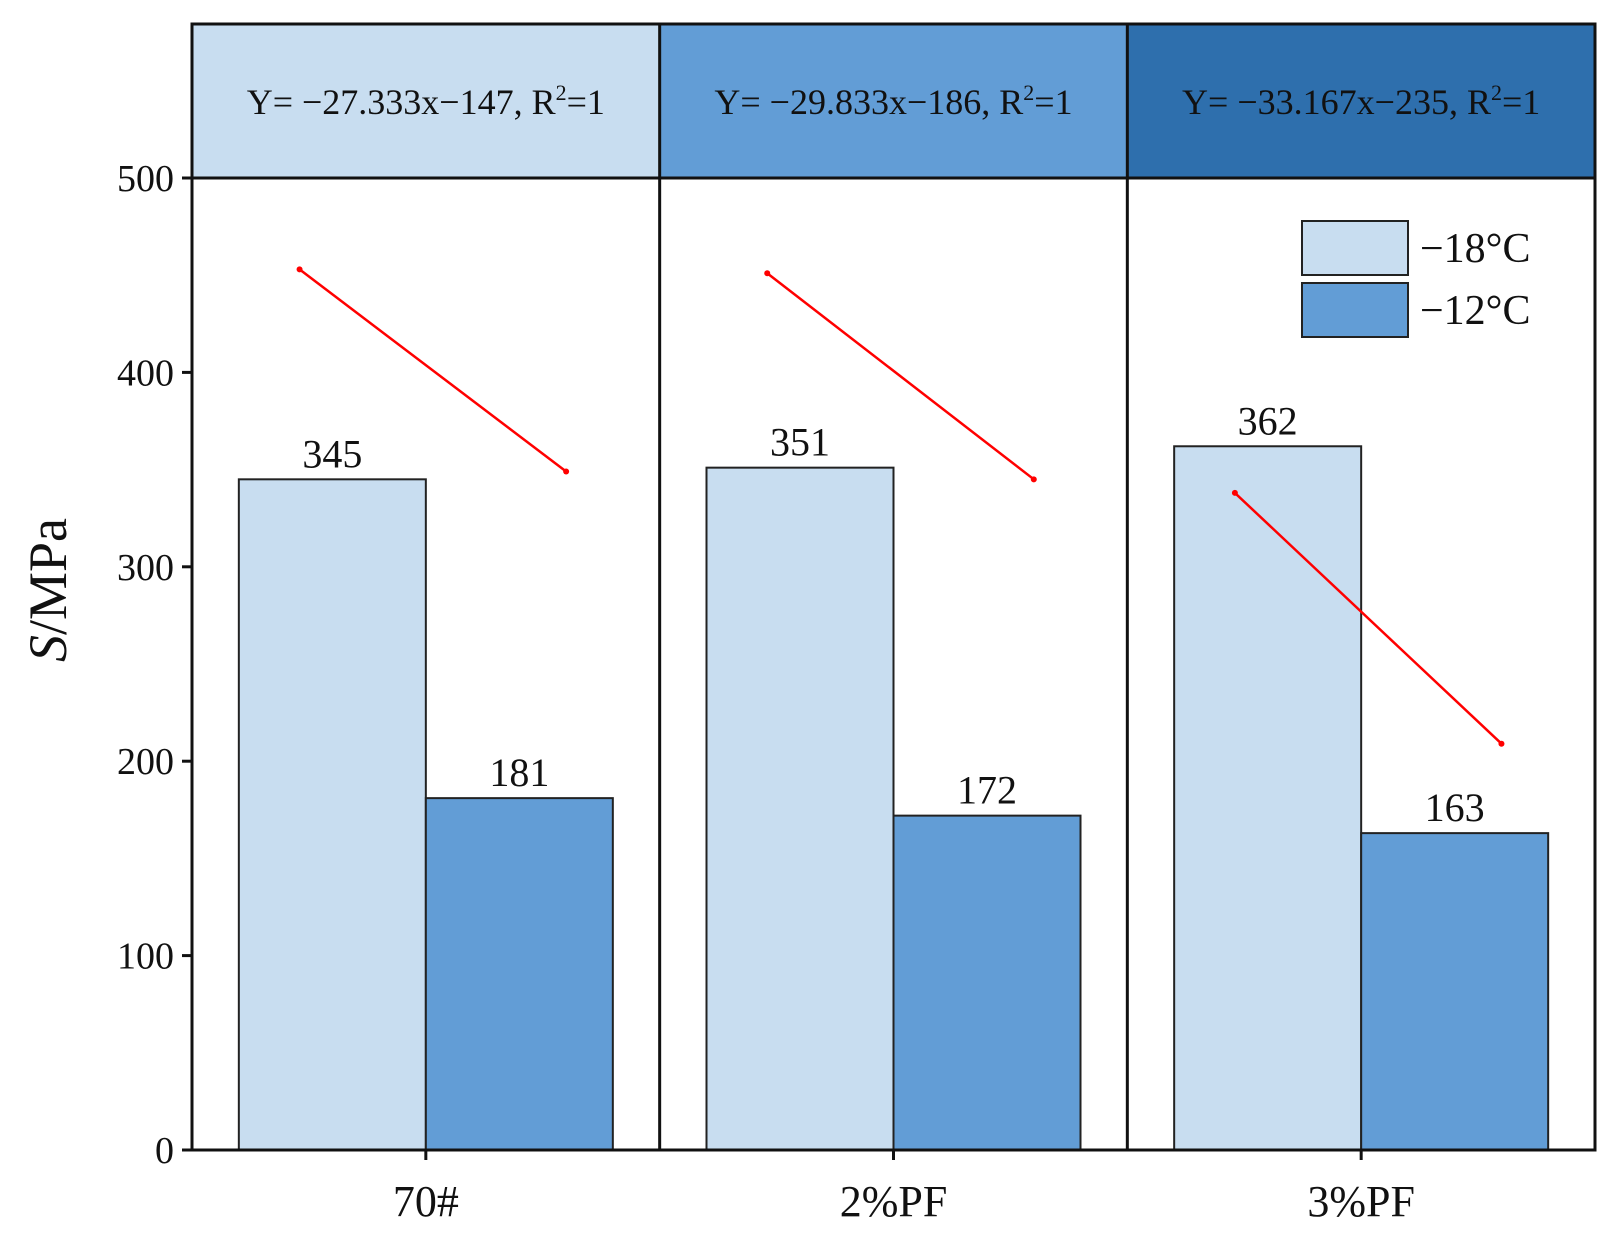 This screenshot has height=1236, width=1610. Describe the element at coordinates (894, 1201) in the screenshot. I see `x-tick-label: 2%PF` at that location.